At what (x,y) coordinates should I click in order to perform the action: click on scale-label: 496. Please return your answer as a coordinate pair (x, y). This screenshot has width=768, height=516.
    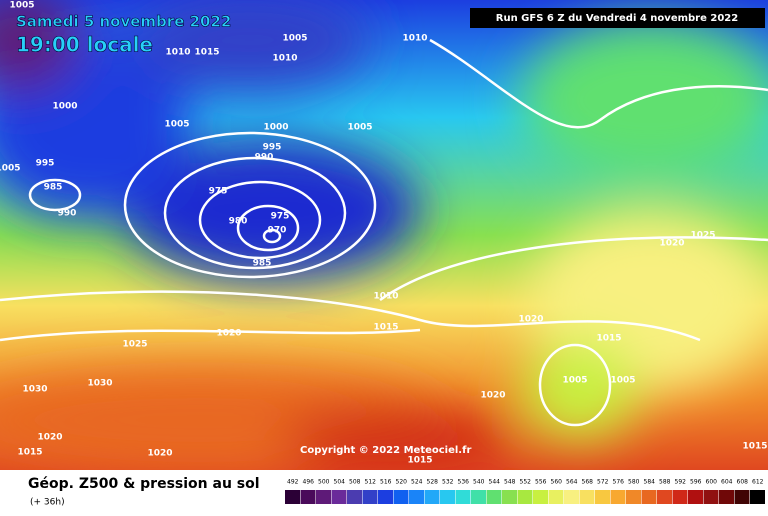
    Looking at the image, I should click on (309, 482).